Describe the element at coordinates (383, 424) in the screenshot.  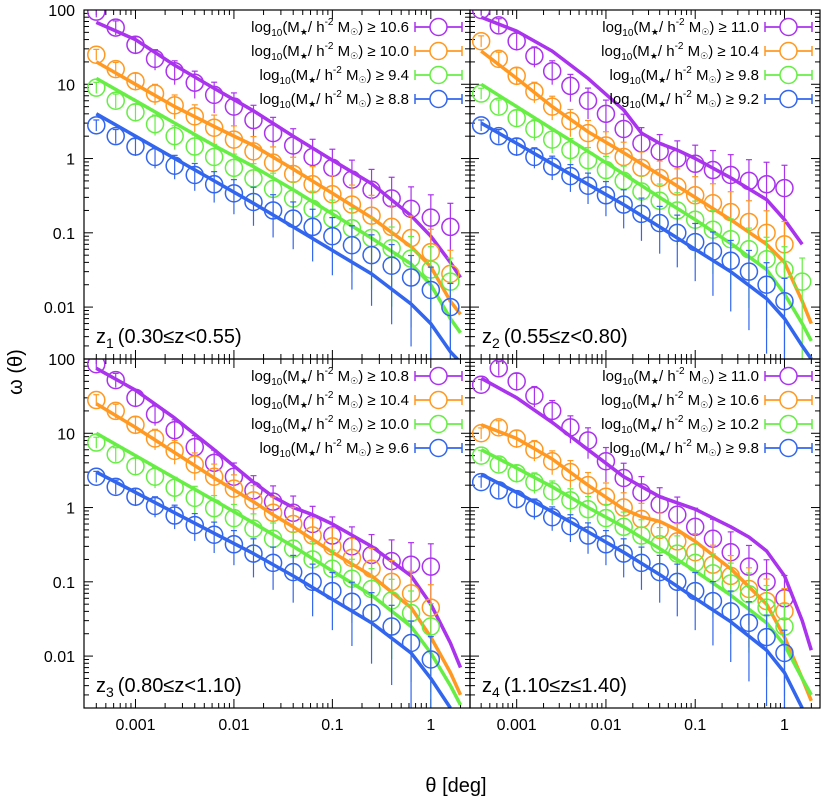
I see `legend-text: ) ≥ 10.0` at that location.